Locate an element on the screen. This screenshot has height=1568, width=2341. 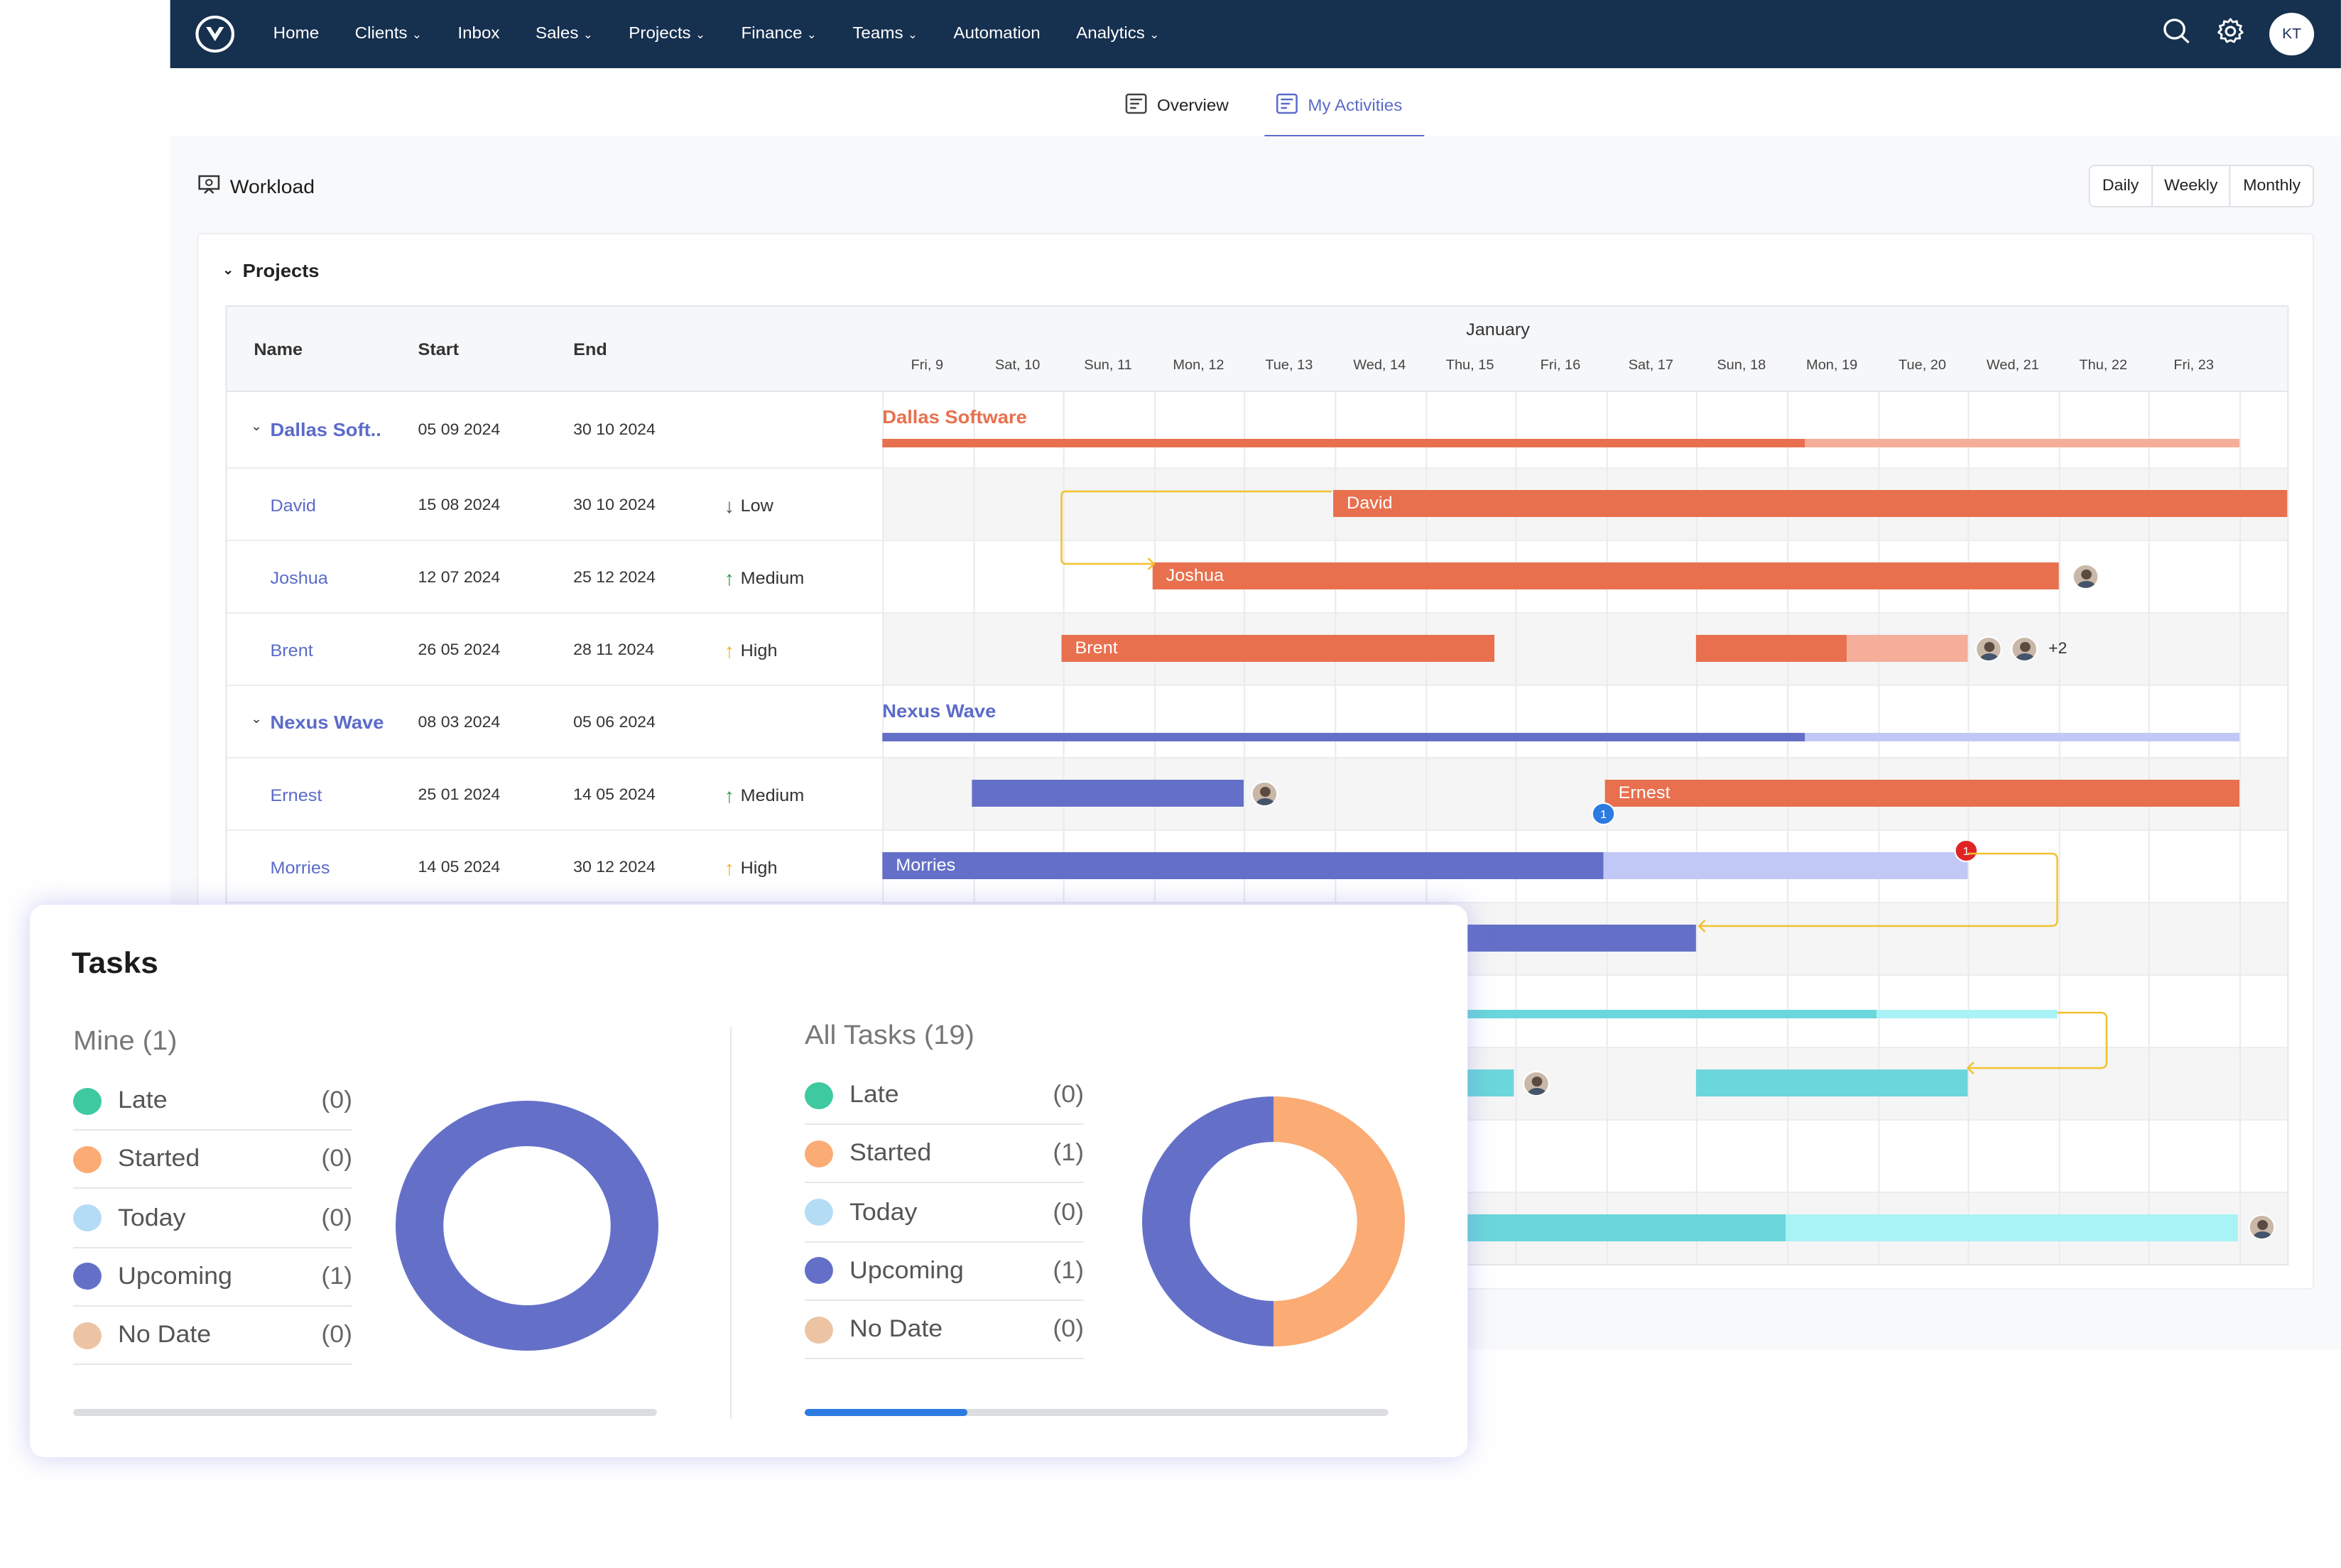
comment-badge: 1 is located at coordinates (1603, 813).